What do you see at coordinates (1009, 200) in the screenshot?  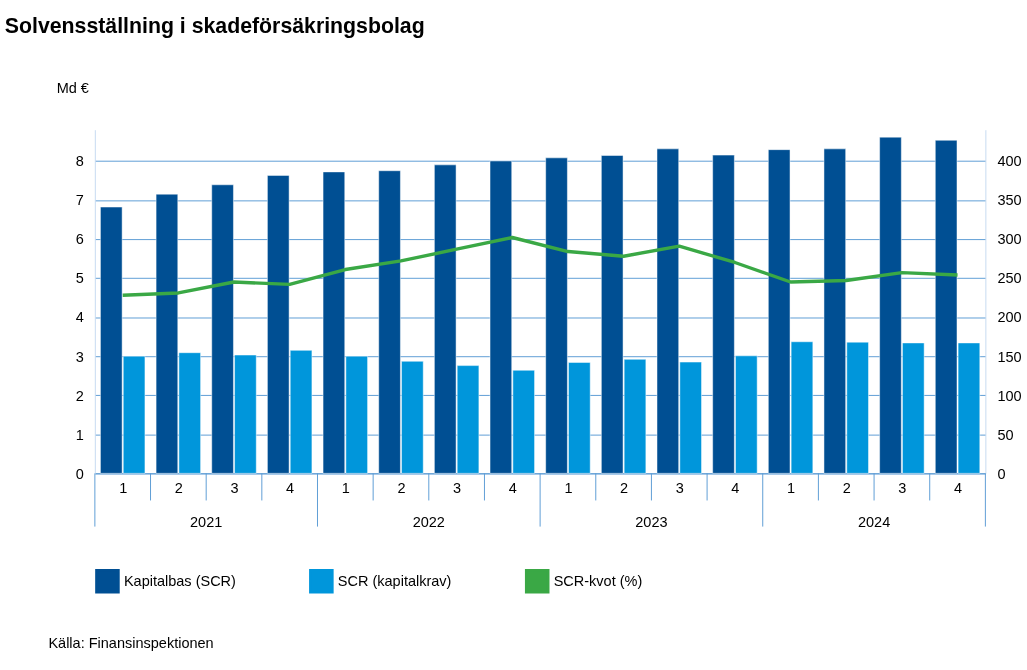 I see `y2-tick-label: 350` at bounding box center [1009, 200].